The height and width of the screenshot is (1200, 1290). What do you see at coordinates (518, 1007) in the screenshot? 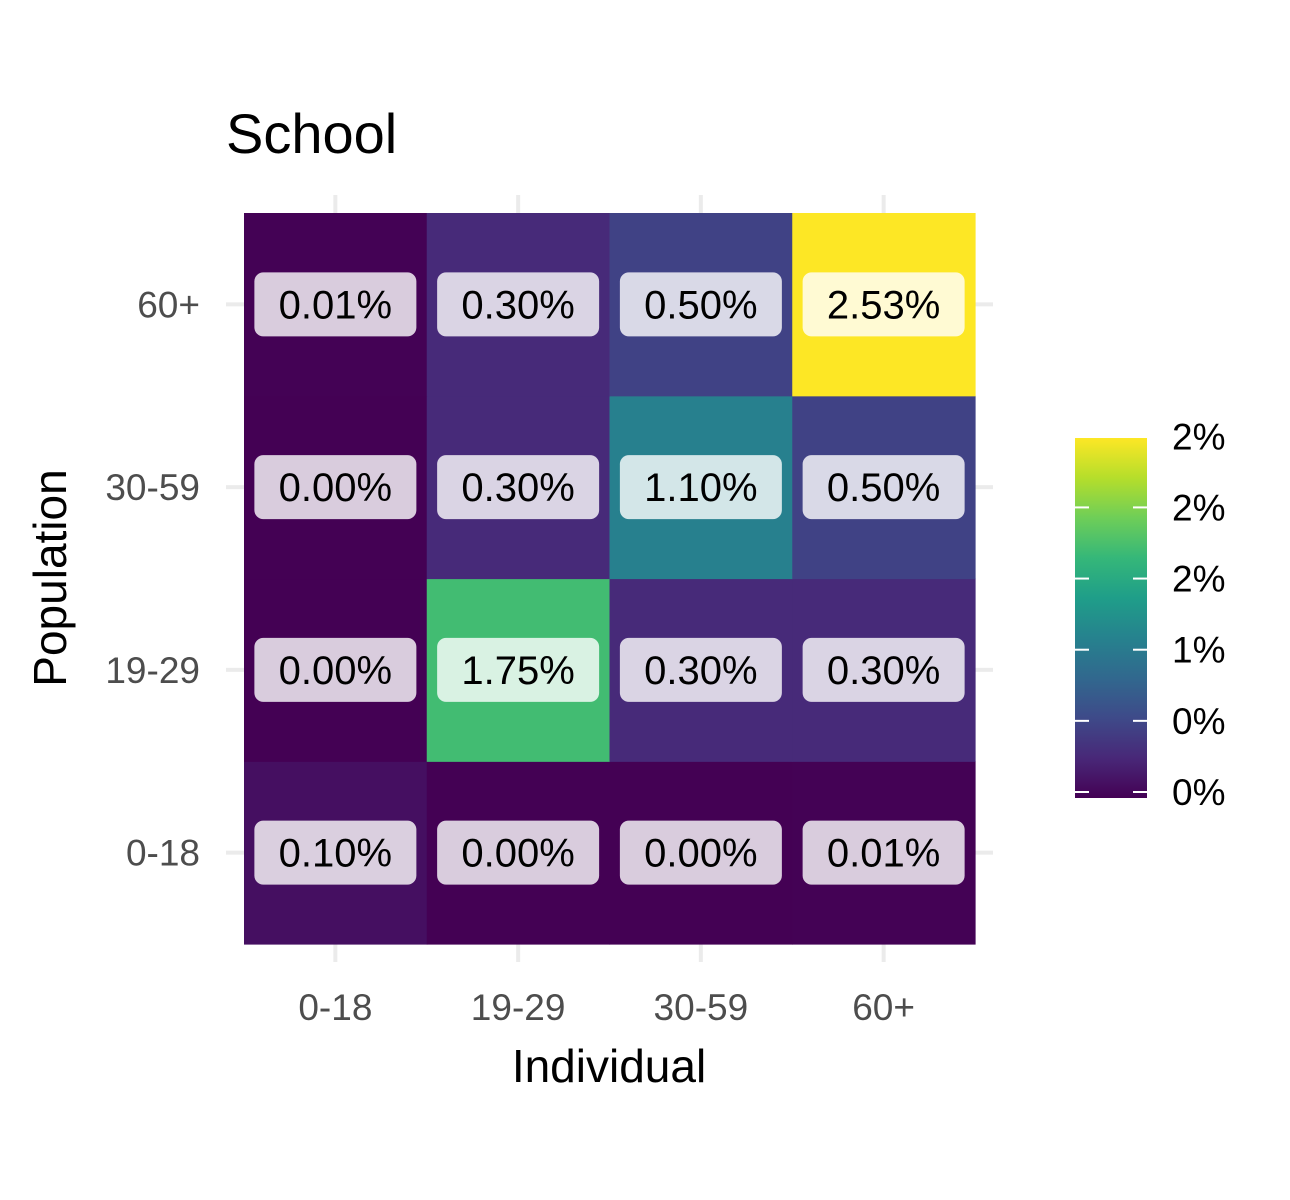
I see `x-tick-label: 19-29` at bounding box center [518, 1007].